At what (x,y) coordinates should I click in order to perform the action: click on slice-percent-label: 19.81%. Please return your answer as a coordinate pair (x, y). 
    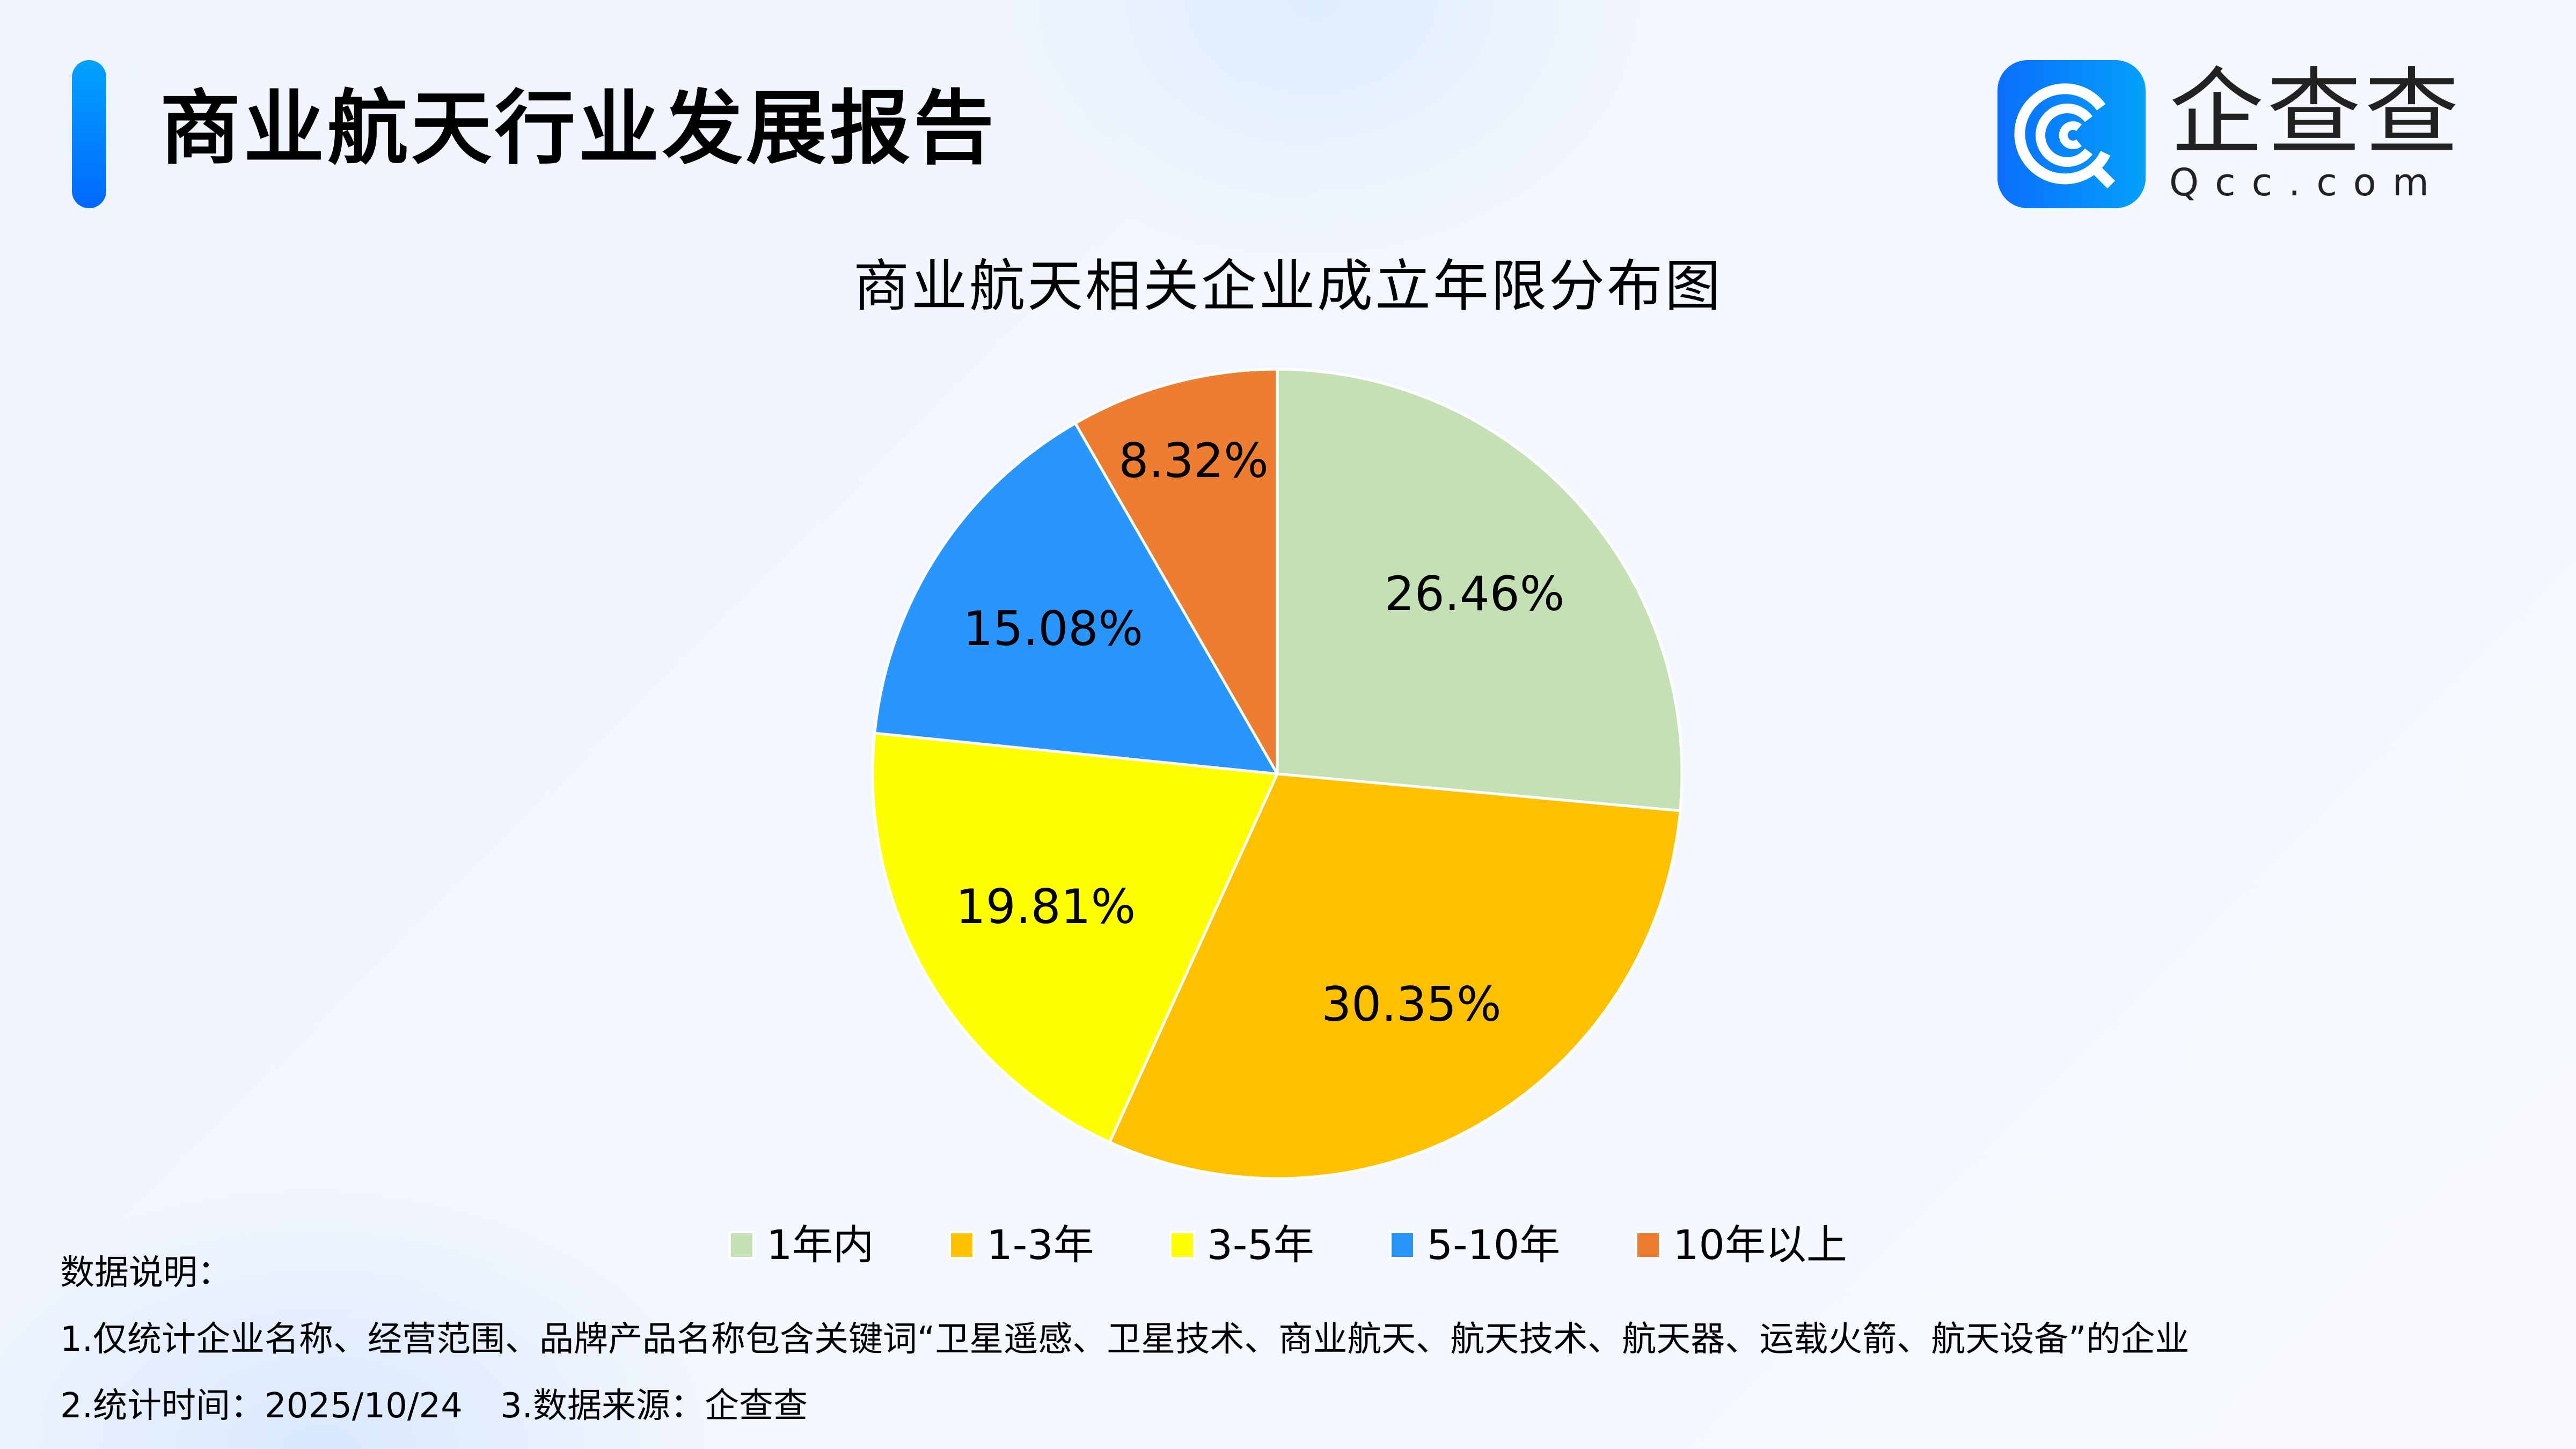
    Looking at the image, I should click on (1045, 906).